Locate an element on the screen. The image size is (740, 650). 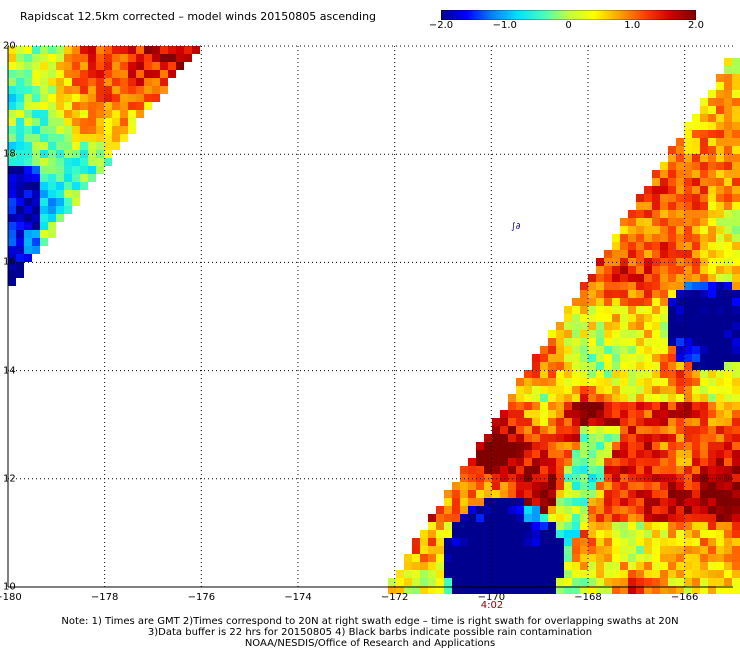
lat-tick-label: 16 is located at coordinates (9, 262).